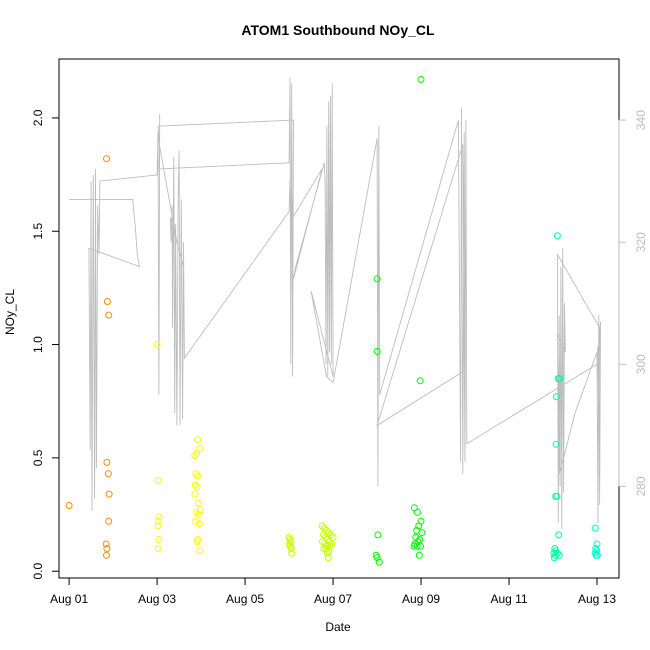  I want to click on y2-tick-label: 340, so click(641, 120).